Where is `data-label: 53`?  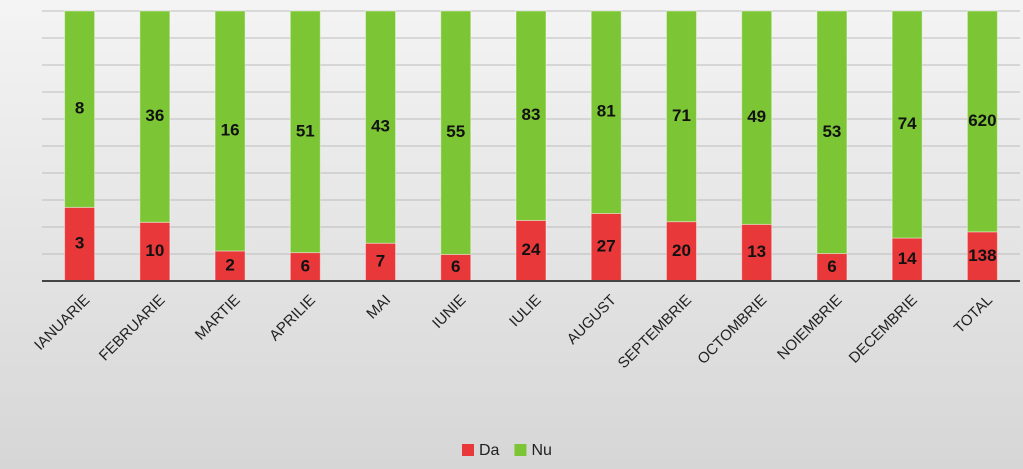 data-label: 53 is located at coordinates (831, 131).